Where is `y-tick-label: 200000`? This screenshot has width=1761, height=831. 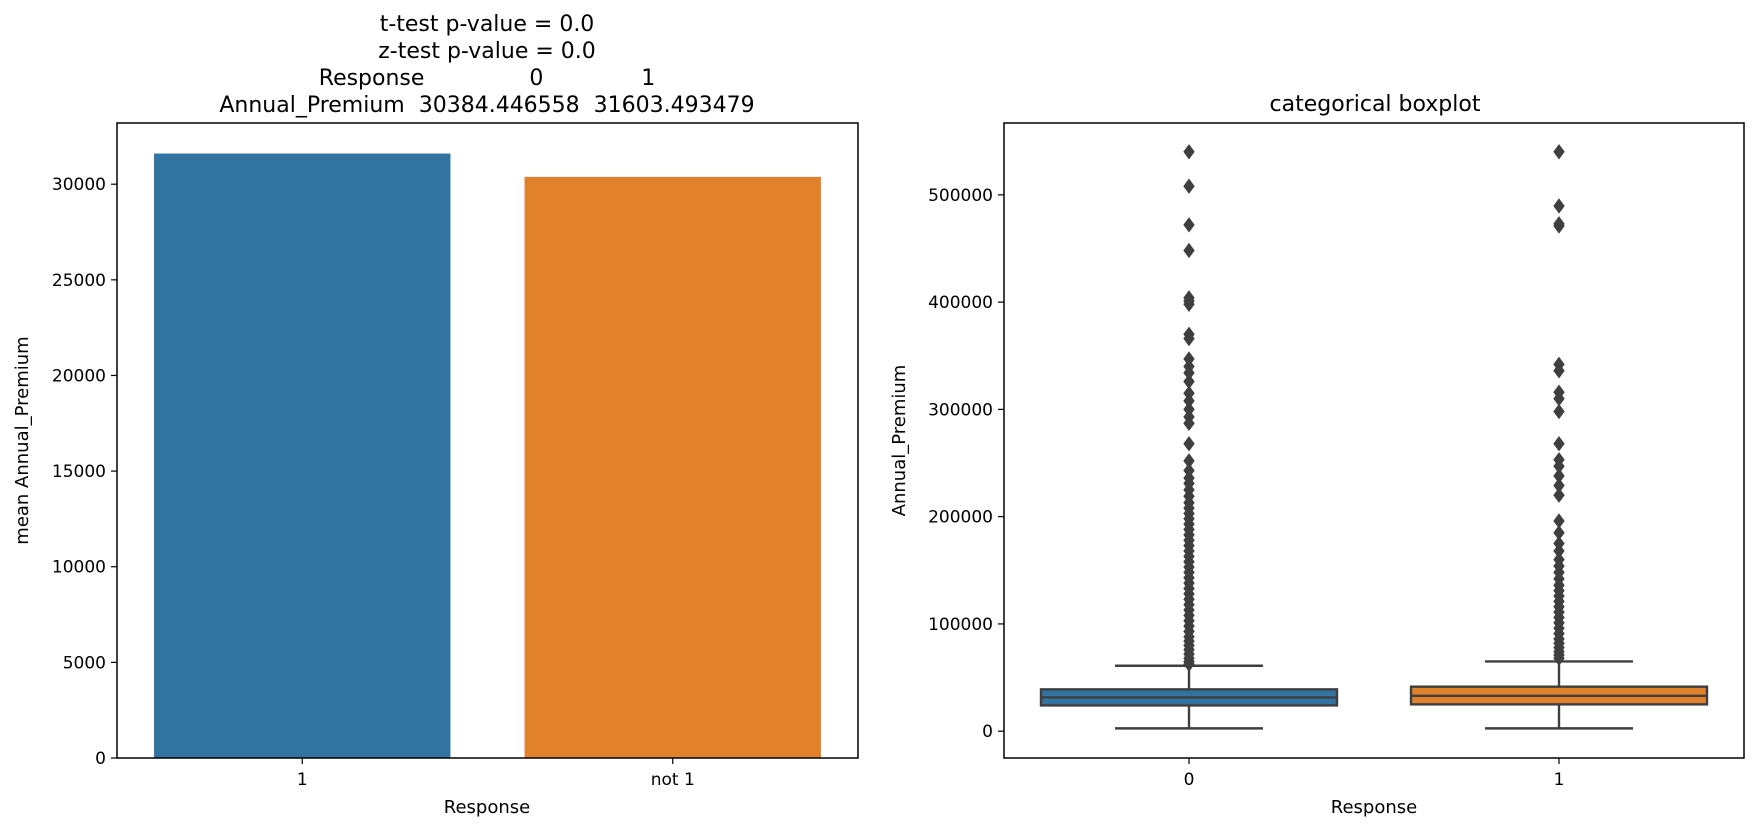
y-tick-label: 200000 is located at coordinates (960, 518).